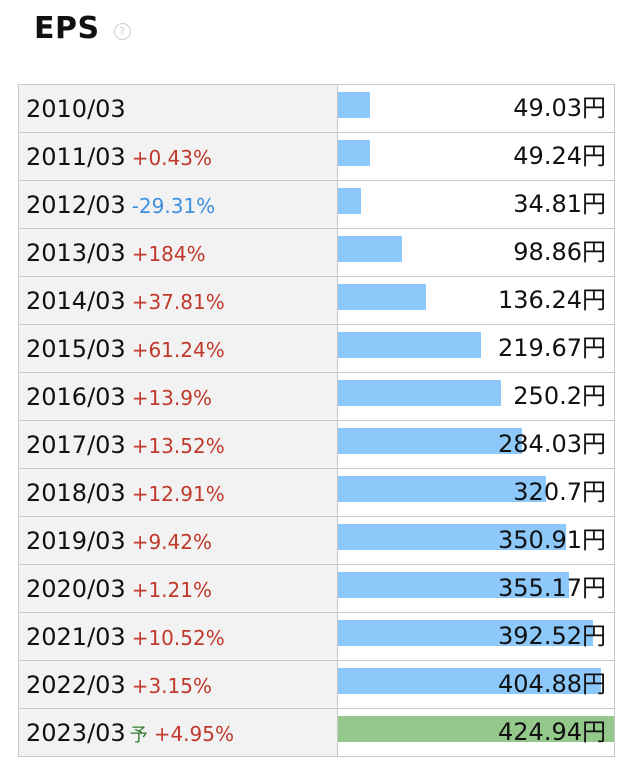 This screenshot has height=770, width=630. I want to click on table-row: 2015/03 +61.24% 219.67円, so click(316, 348).